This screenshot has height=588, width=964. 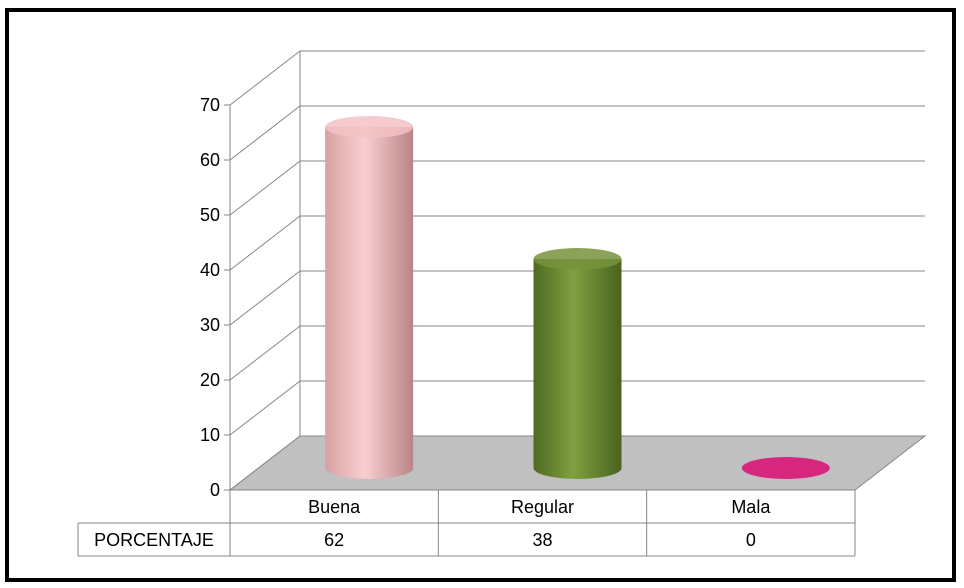 I want to click on bar-regular, so click(x=577, y=363).